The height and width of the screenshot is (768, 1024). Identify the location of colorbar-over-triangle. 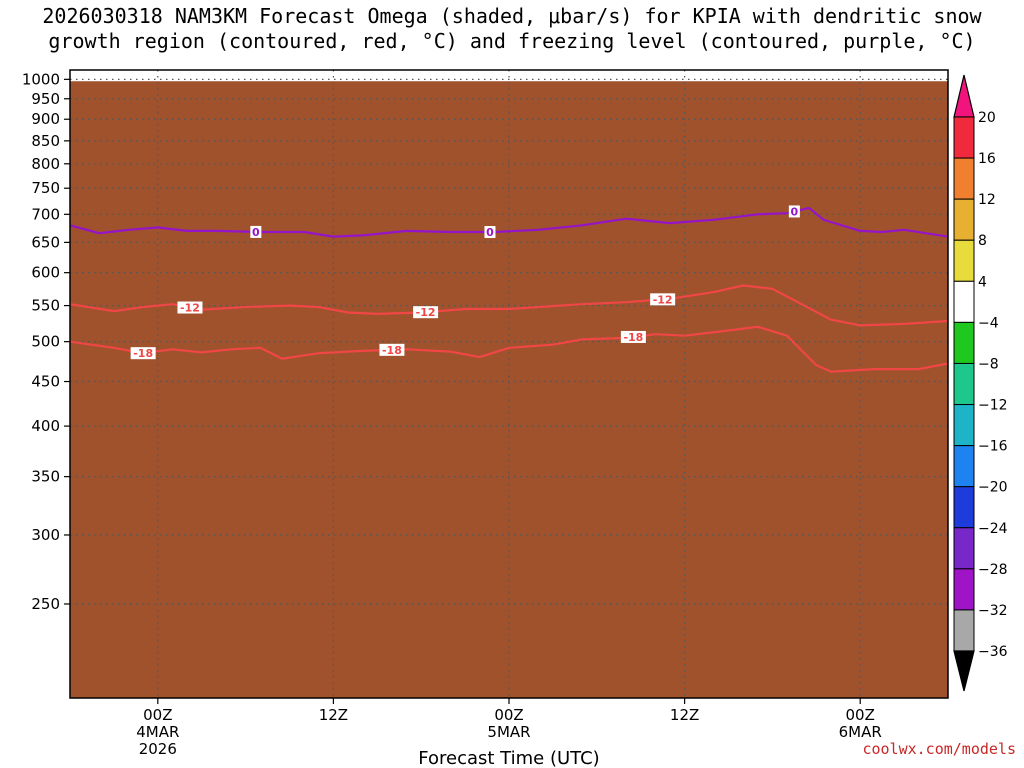
(964, 96).